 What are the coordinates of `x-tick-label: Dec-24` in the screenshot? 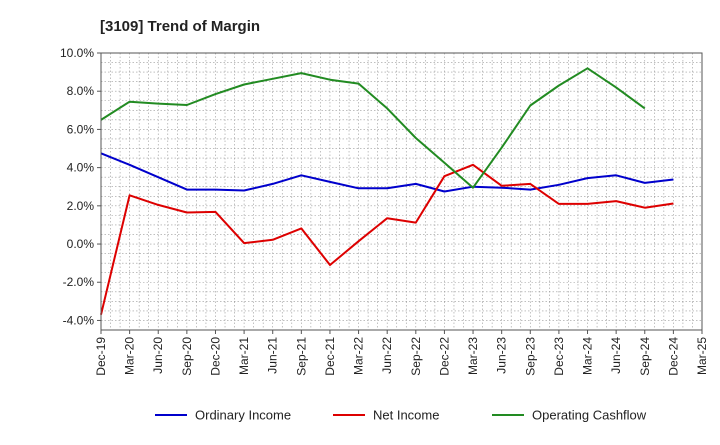 It's located at (673, 356).